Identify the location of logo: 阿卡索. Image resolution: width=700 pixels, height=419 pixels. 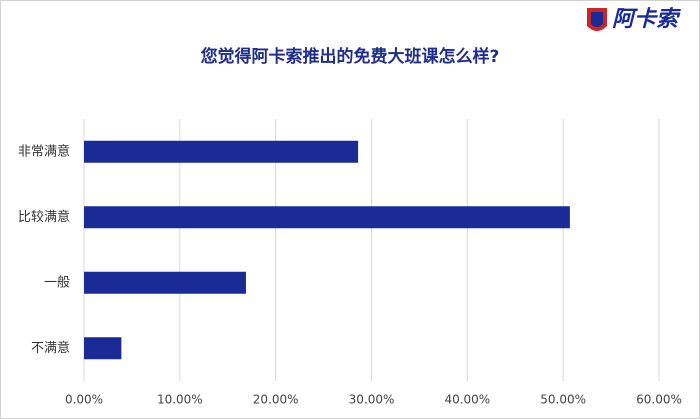
(634, 19).